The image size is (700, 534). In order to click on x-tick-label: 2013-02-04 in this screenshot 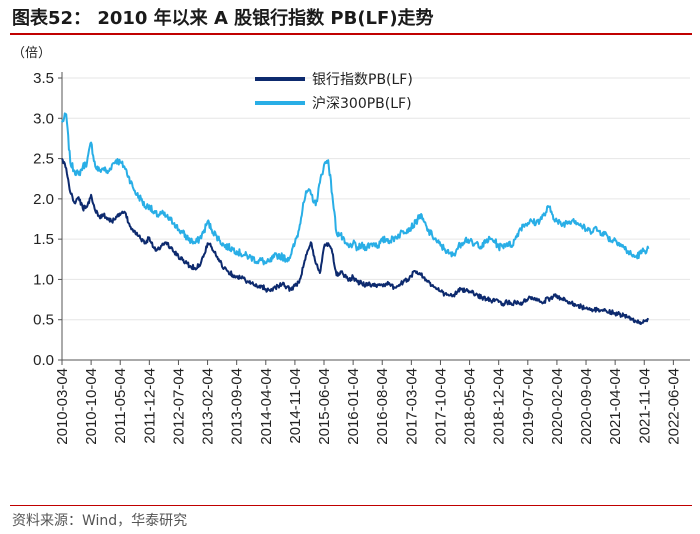, I will do `click(208, 406)`.